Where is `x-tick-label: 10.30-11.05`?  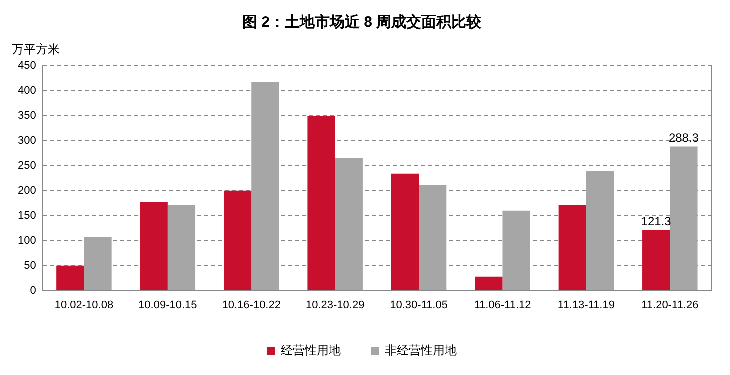 x-tick-label: 10.30-11.05 is located at coordinates (419, 305).